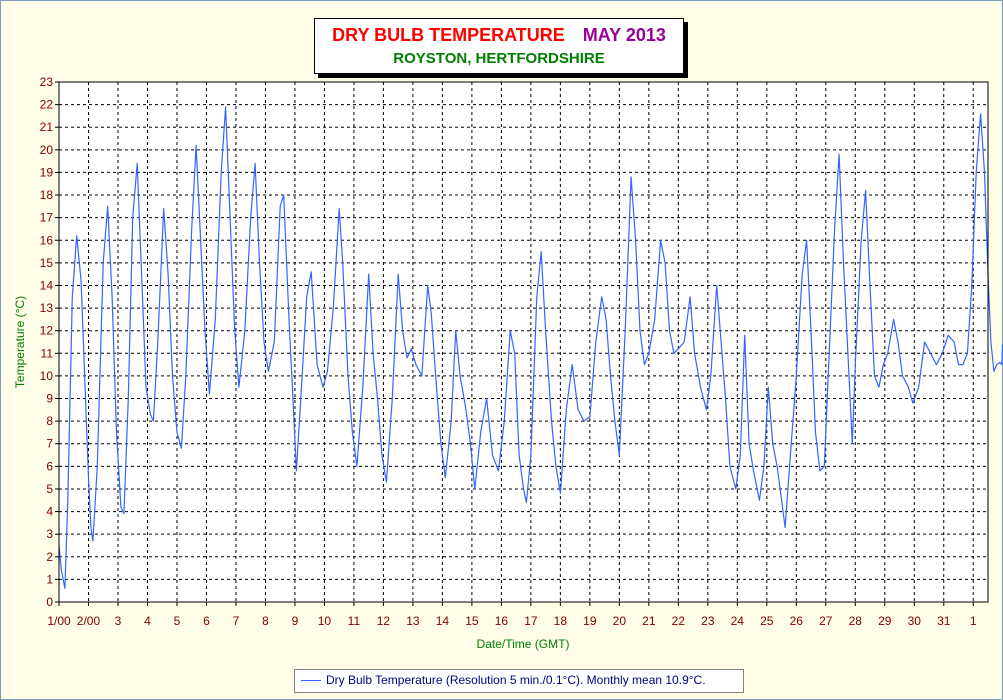 This screenshot has height=700, width=1003. Describe the element at coordinates (47, 195) in the screenshot. I see `y-tick-label: 18` at that location.